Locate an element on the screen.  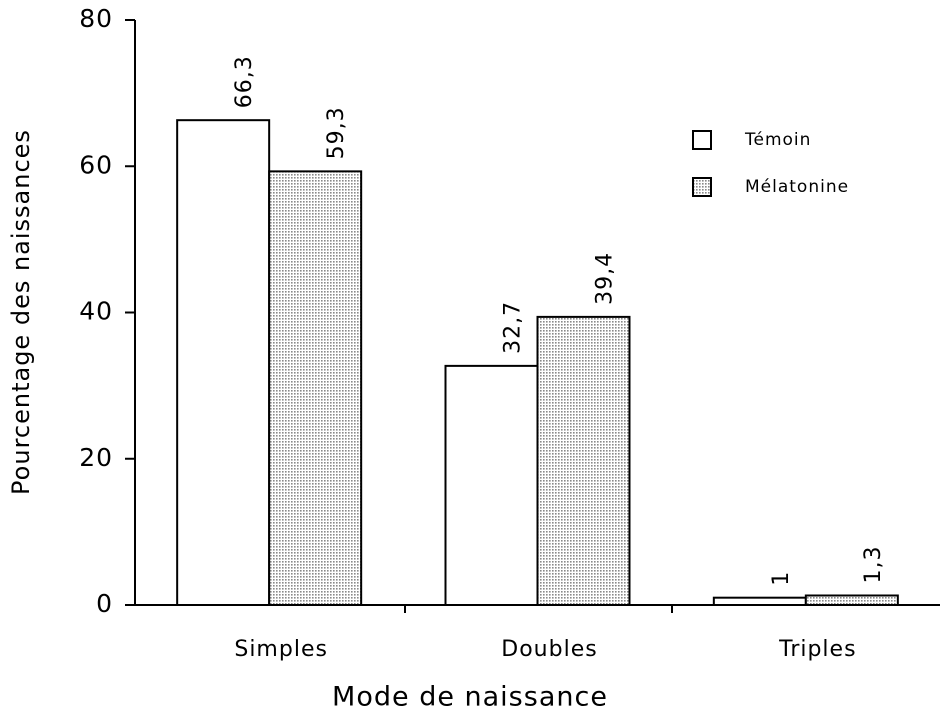
x-tick-label: Simples is located at coordinates (281, 649).